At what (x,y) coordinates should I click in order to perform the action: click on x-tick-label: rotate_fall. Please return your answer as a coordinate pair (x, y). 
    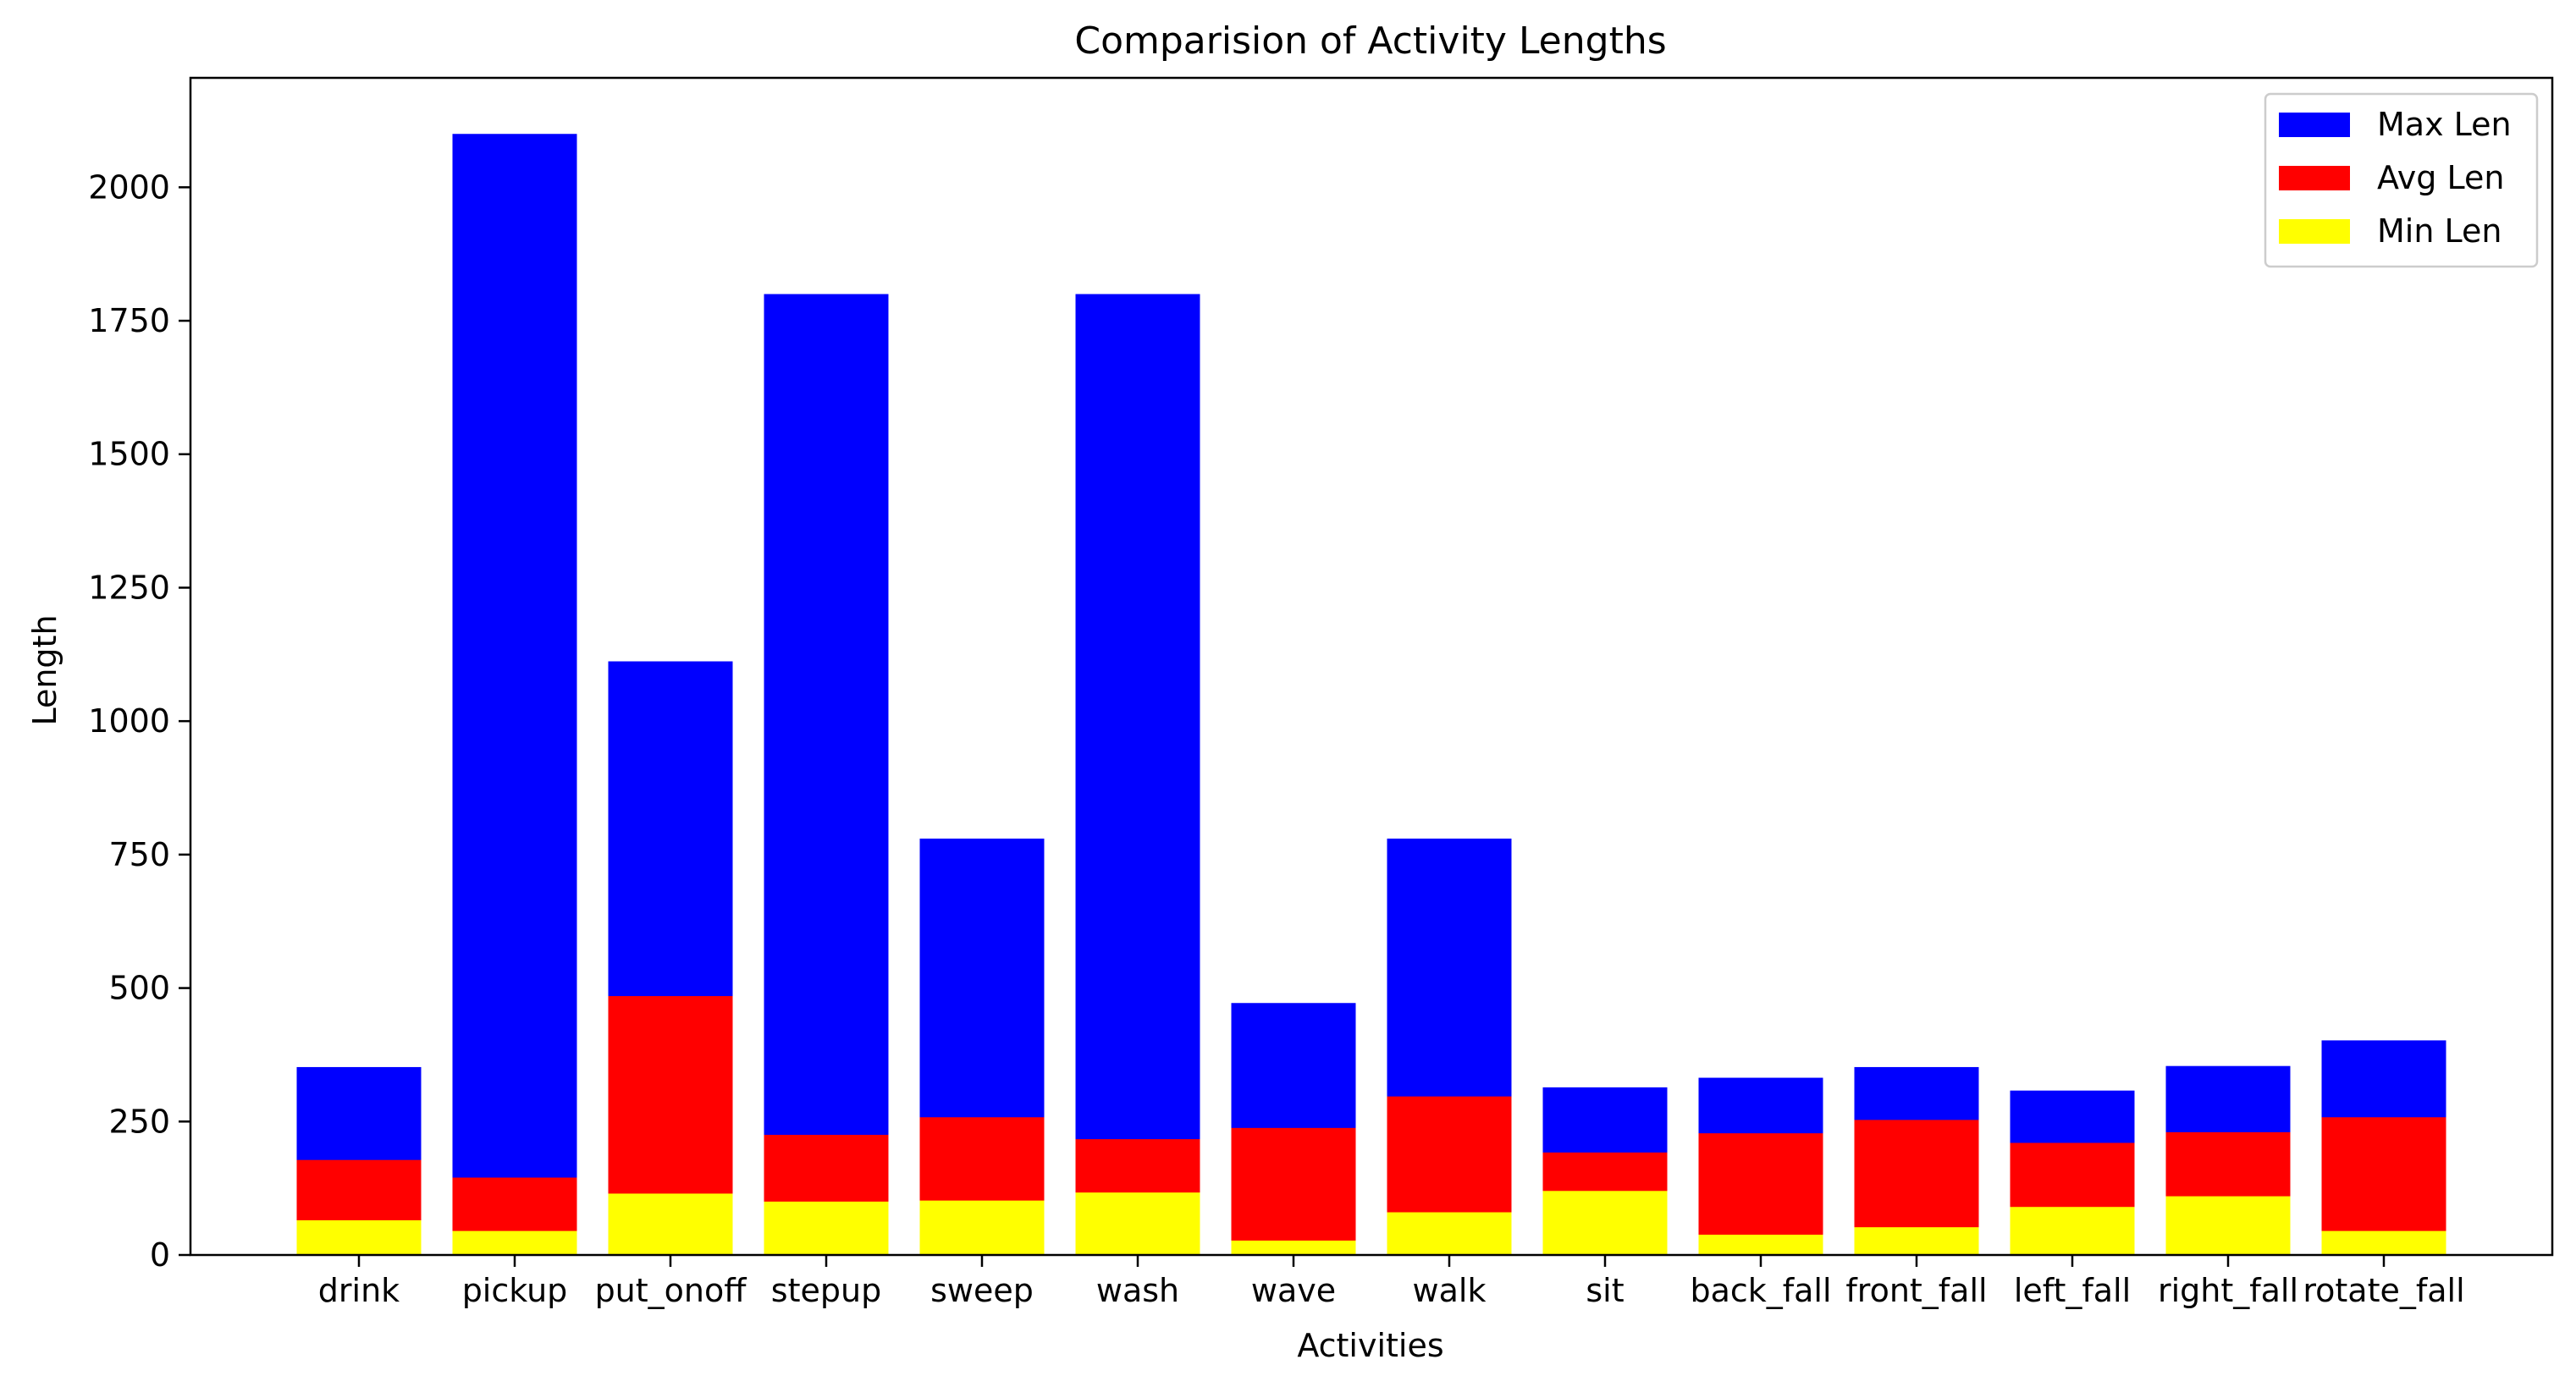
    Looking at the image, I should click on (2384, 1290).